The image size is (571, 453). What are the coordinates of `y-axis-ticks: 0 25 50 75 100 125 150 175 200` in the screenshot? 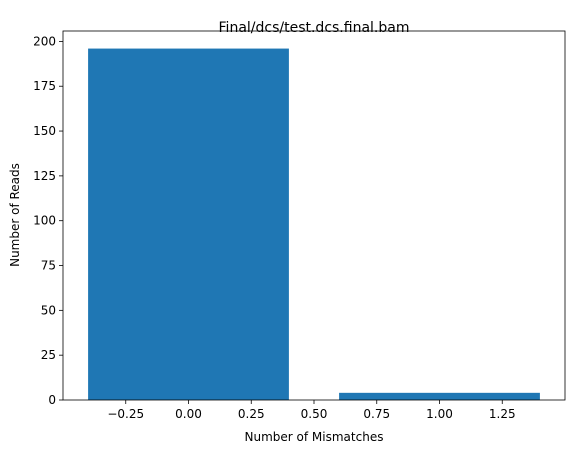 It's located at (48, 220).